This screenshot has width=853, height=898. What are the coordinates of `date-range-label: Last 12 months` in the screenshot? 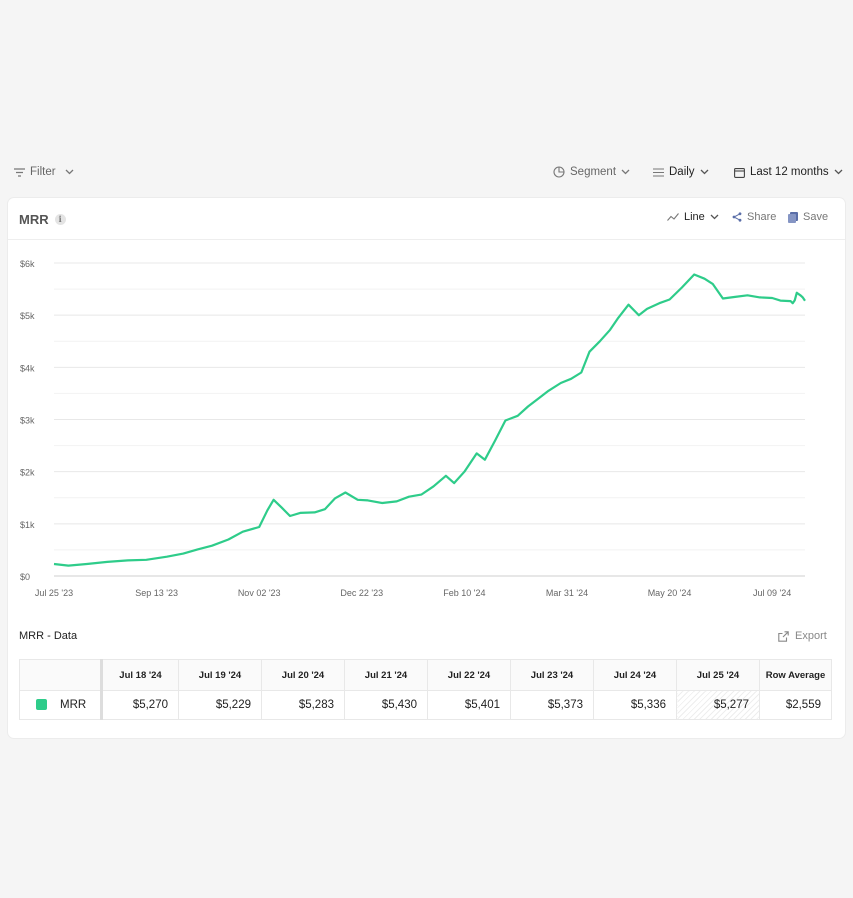 It's located at (789, 172).